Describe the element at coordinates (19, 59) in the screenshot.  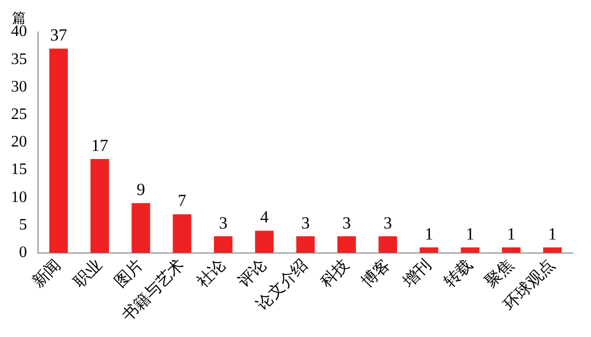
I see `y-tick-label: 35` at that location.